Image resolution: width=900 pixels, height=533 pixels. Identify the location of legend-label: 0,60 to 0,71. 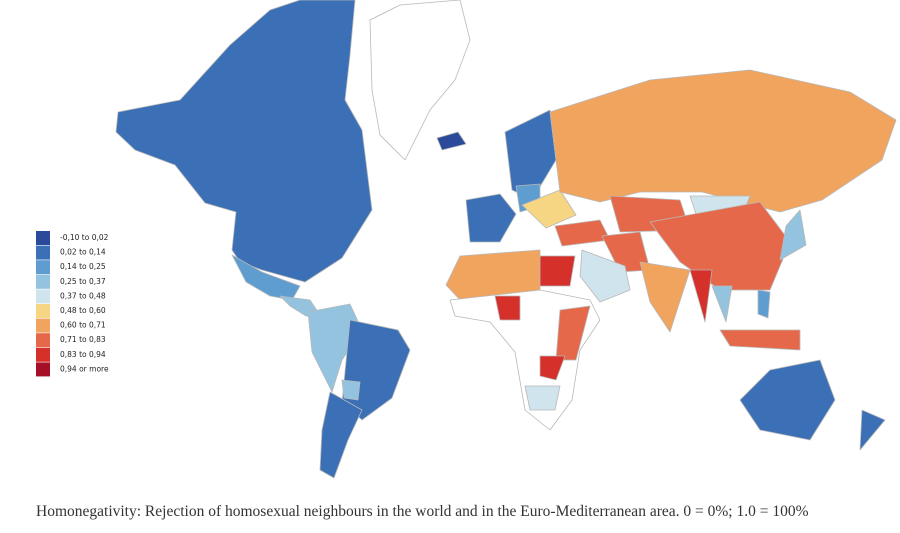
(83, 325).